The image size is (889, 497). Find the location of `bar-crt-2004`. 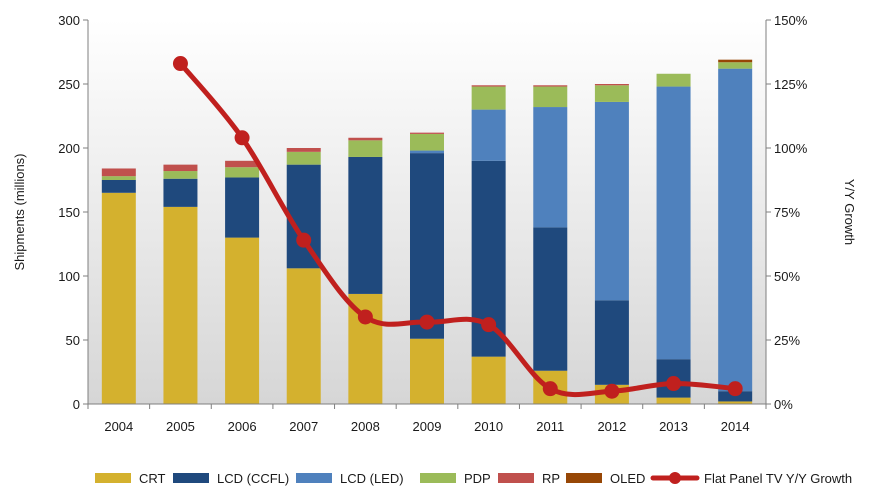

bar-crt-2004 is located at coordinates (118, 298).